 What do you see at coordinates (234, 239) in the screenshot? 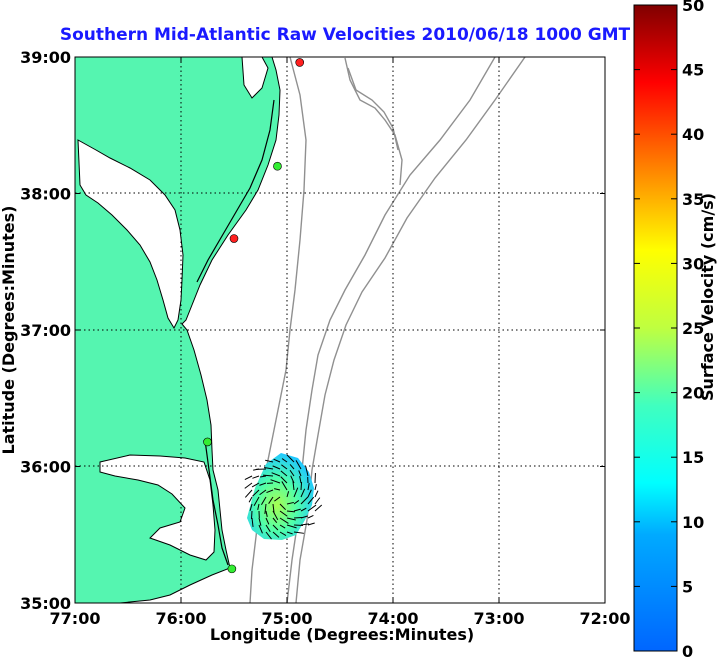
I see `station-3-marker` at bounding box center [234, 239].